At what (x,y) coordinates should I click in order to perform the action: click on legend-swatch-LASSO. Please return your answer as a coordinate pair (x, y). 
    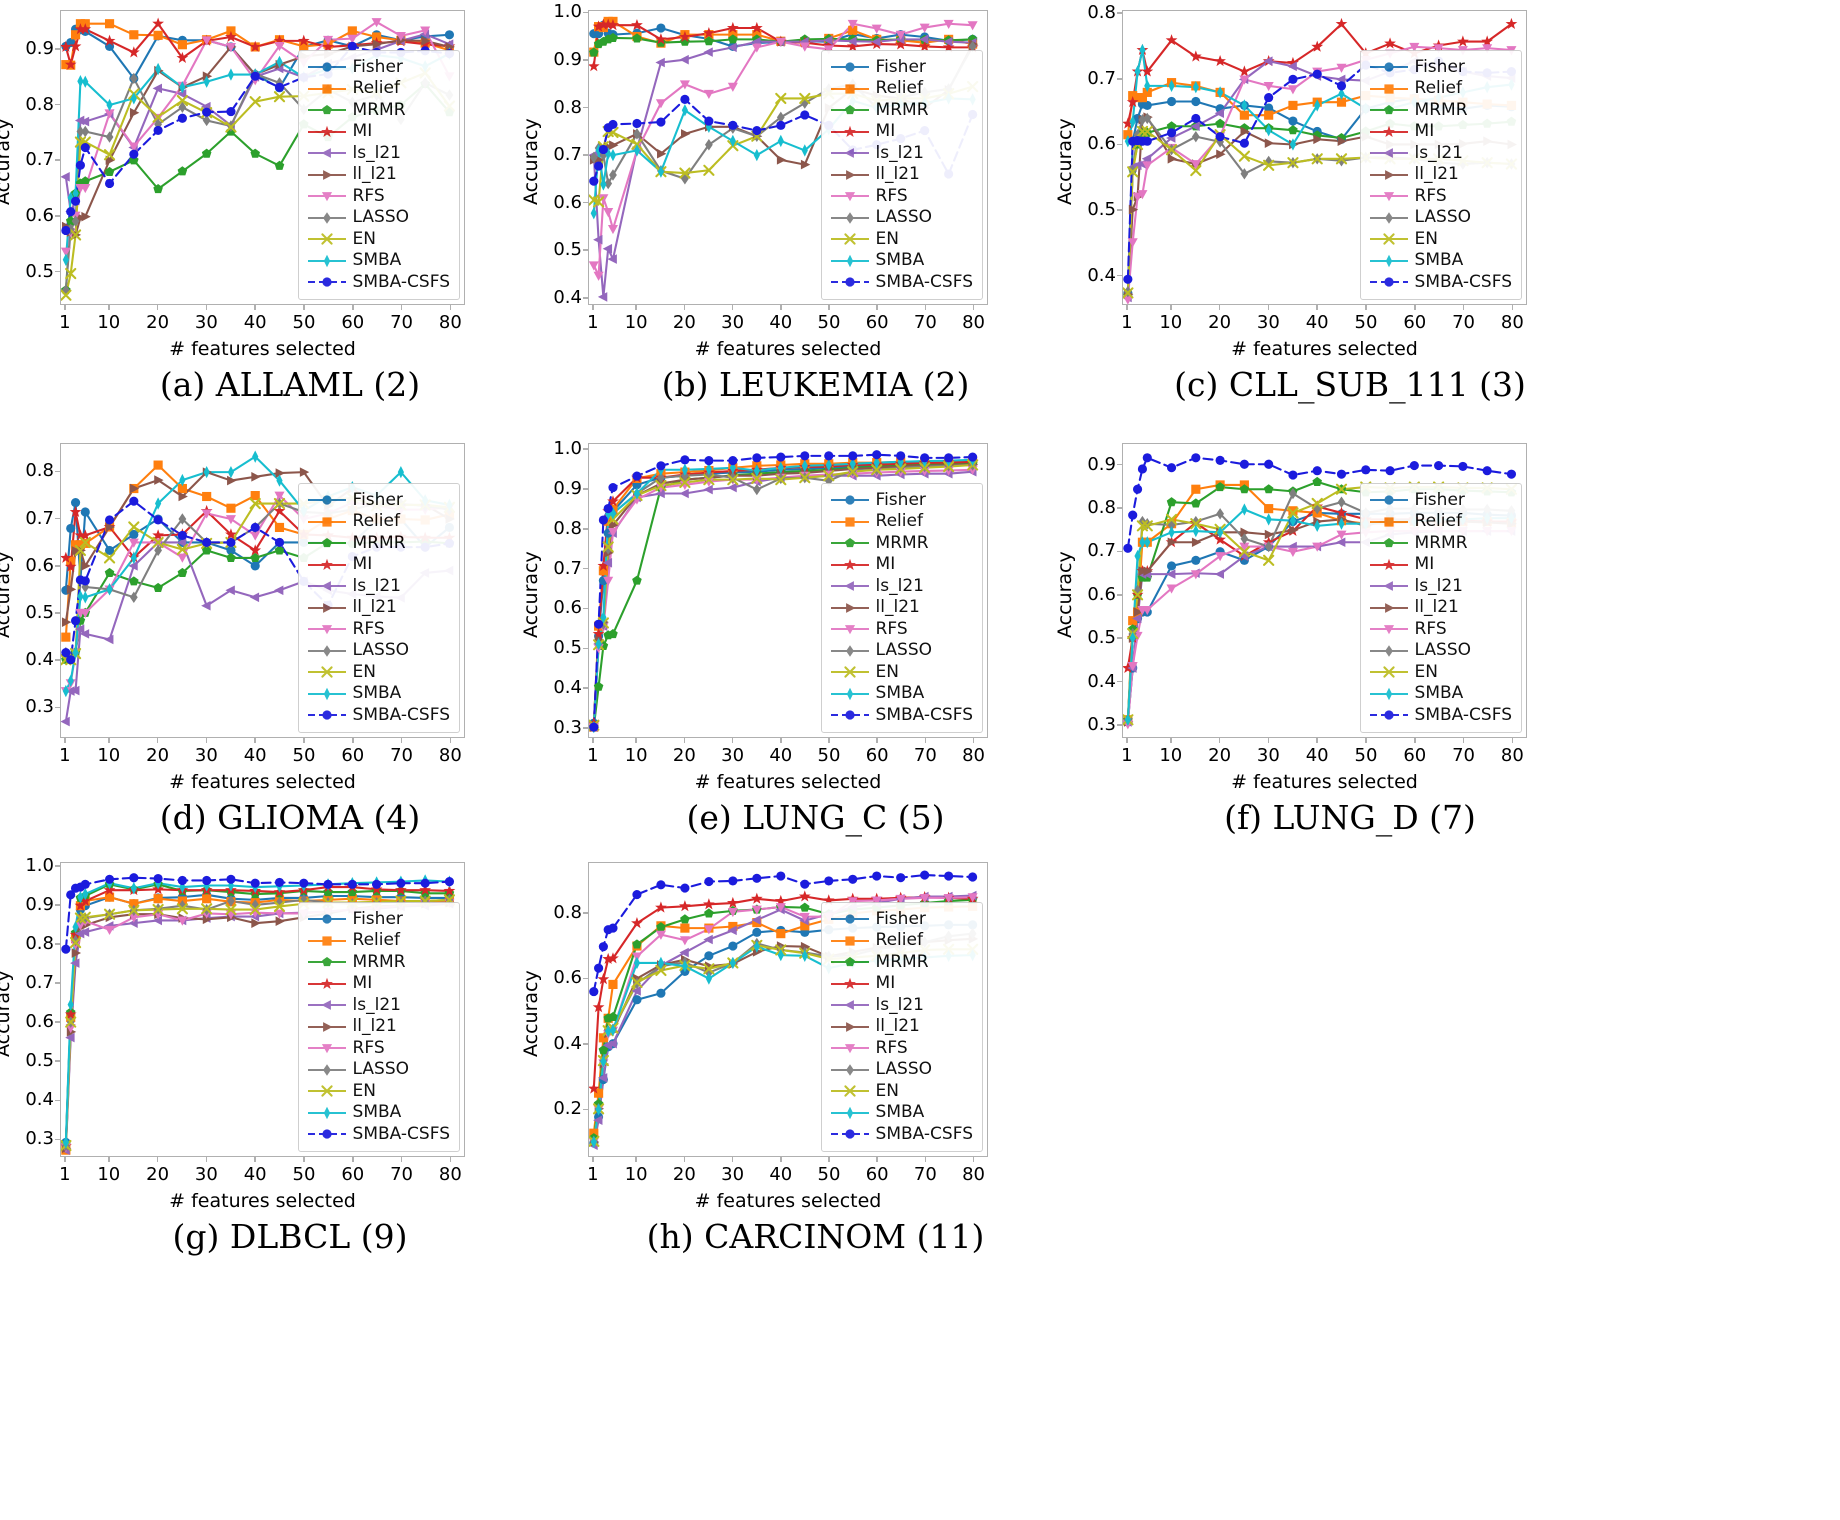
    Looking at the image, I should click on (850, 218).